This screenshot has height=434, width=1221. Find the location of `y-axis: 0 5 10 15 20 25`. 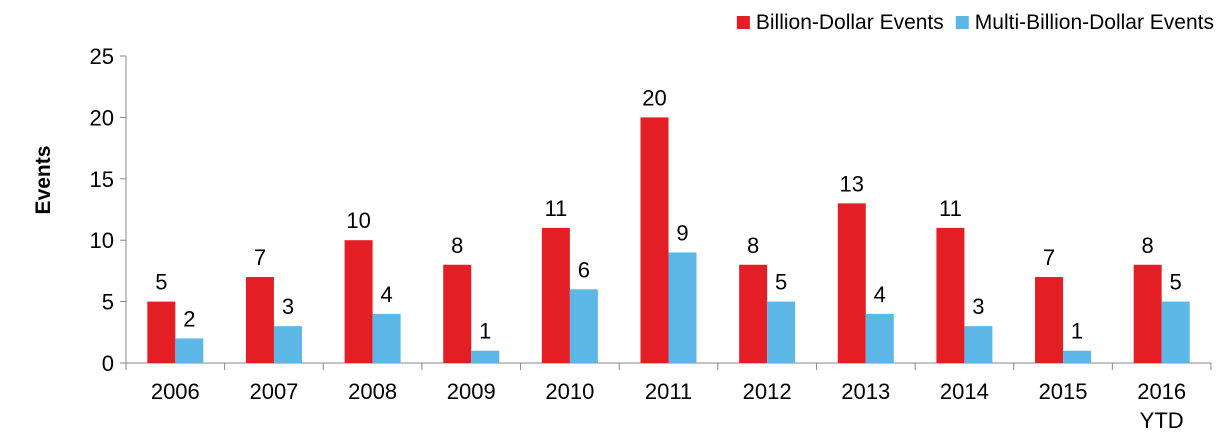

y-axis: 0 5 10 15 20 25 is located at coordinates (108, 210).